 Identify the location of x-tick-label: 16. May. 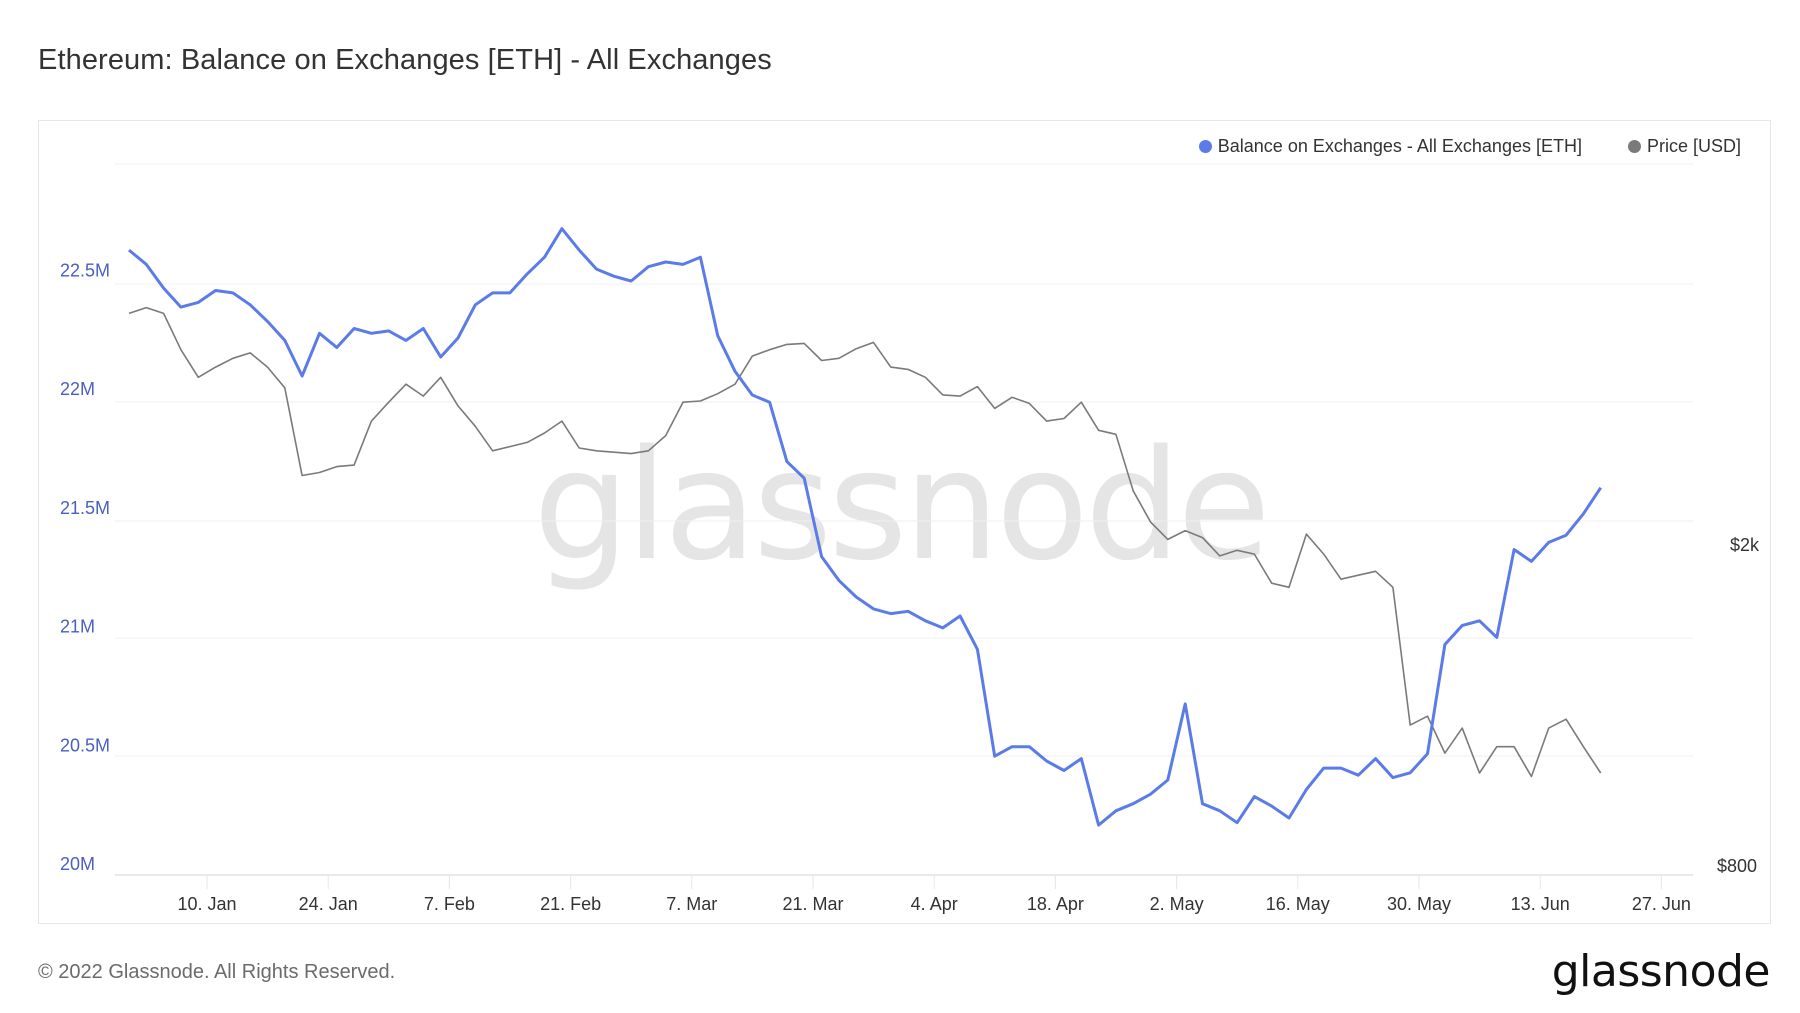
(1298, 904).